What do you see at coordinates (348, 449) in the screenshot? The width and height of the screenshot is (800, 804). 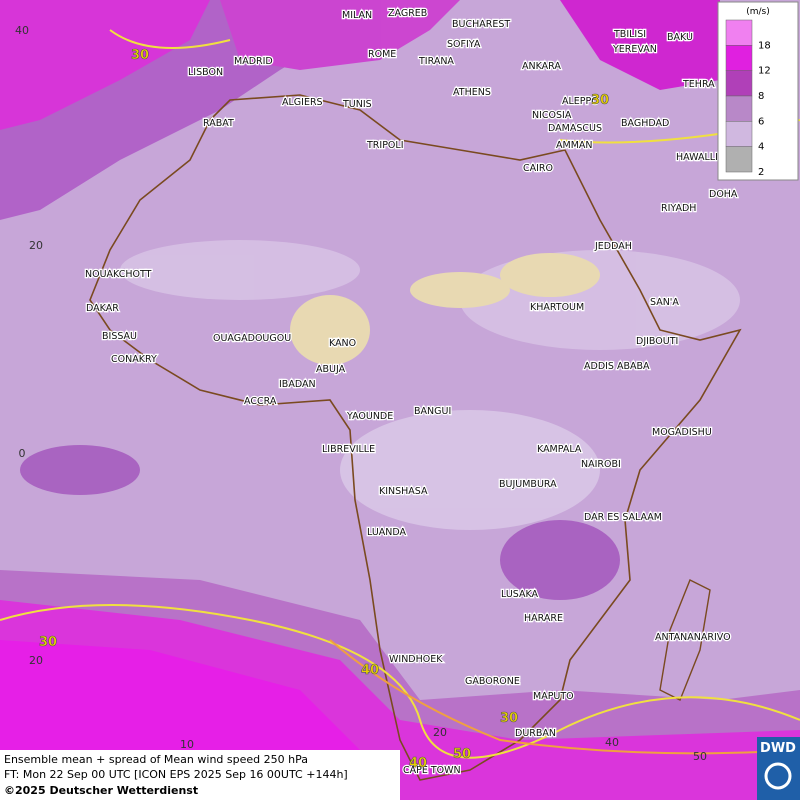 I see `city-label: LIBREVILLE` at bounding box center [348, 449].